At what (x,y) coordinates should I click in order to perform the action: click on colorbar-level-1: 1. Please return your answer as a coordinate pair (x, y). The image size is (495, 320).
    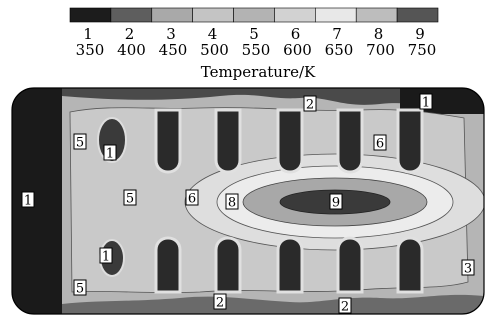
    Looking at the image, I should click on (88, 34).